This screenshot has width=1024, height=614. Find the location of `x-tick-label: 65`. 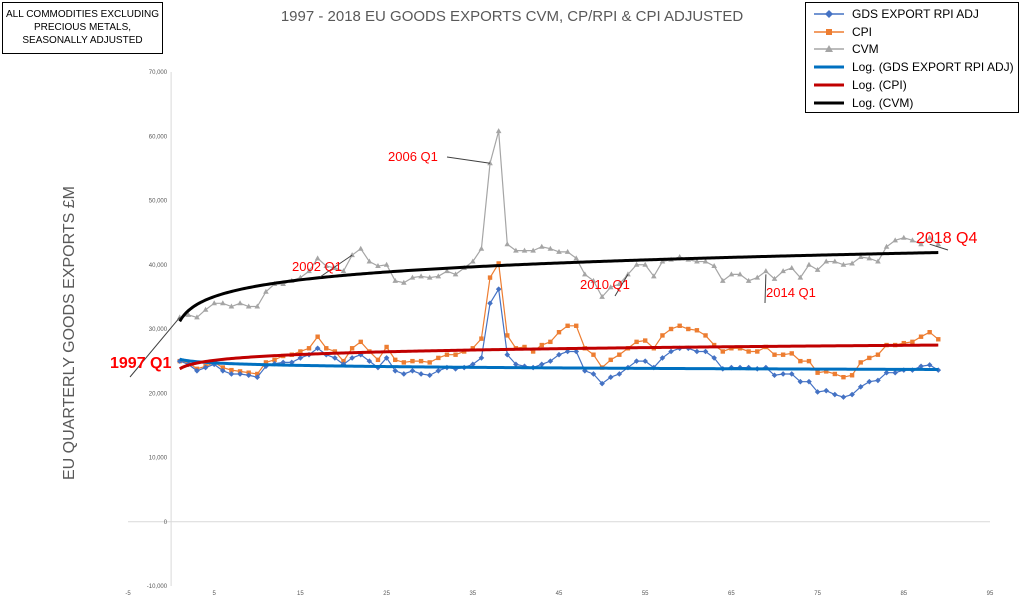

x-tick-label: 65 is located at coordinates (731, 594).